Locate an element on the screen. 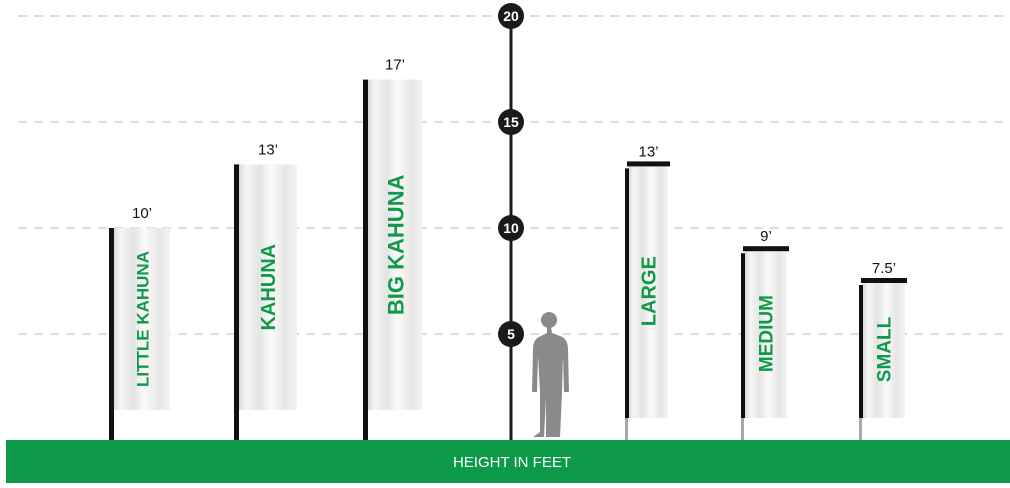 The height and width of the screenshot is (488, 1010). flag-kahuna: KAHUNA 13’ is located at coordinates (265, 290).